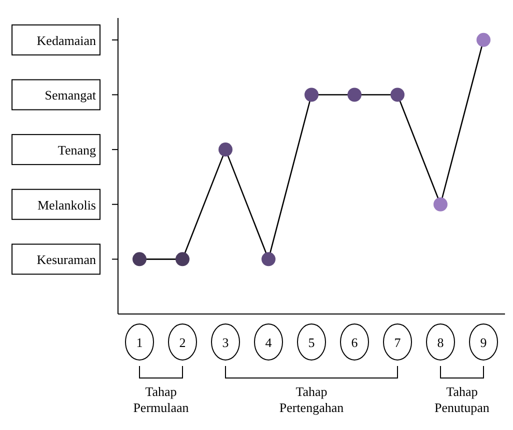  What do you see at coordinates (398, 342) in the screenshot?
I see `x-tick-label: 7` at bounding box center [398, 342].